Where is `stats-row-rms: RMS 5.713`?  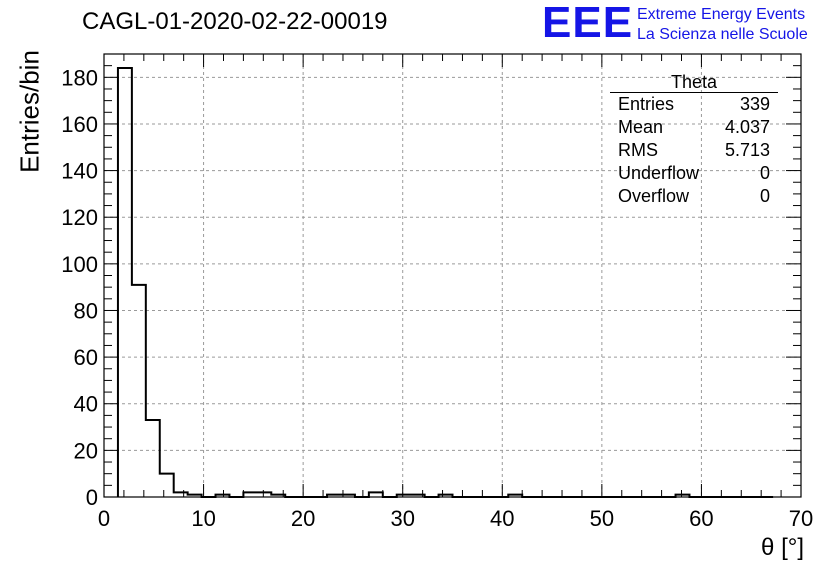
stats-row-rms: RMS 5.713 is located at coordinates (694, 150).